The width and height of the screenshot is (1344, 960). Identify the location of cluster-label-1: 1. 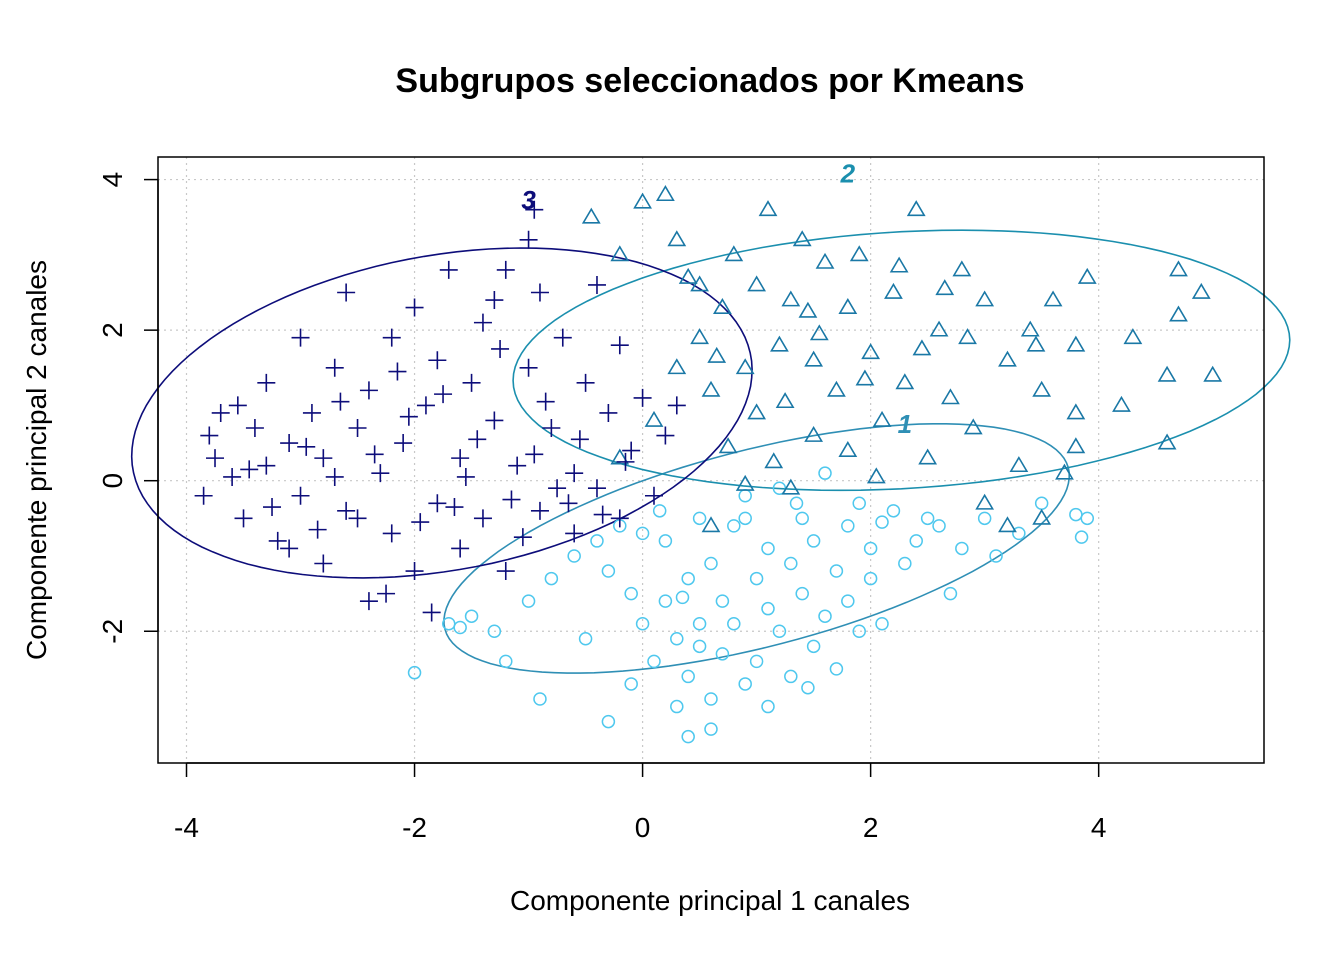
(905, 424).